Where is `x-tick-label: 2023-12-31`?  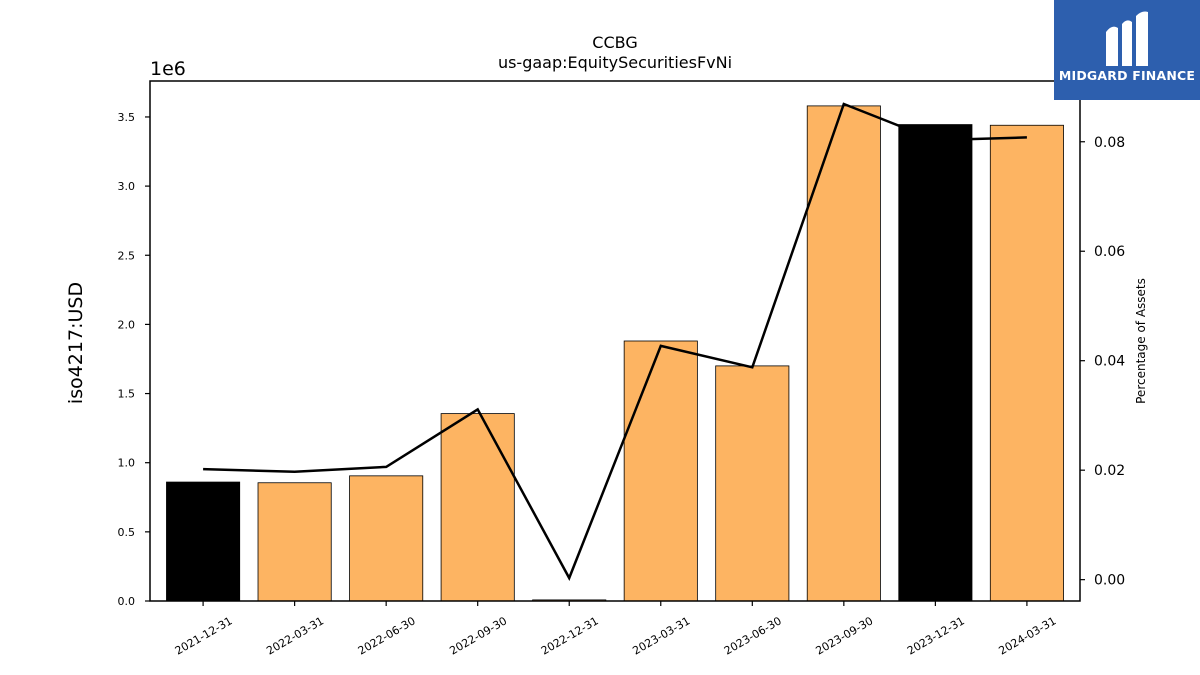 x-tick-label: 2023-12-31 is located at coordinates (936, 635).